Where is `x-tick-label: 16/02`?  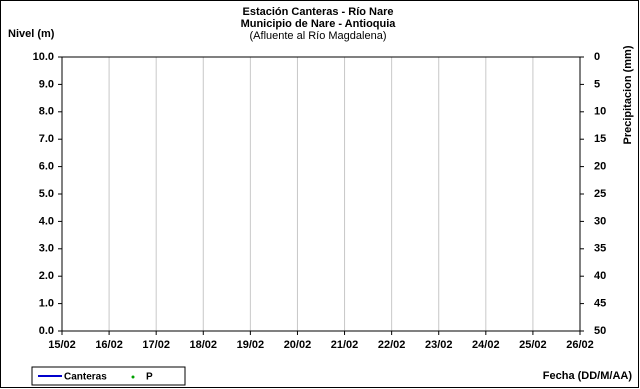
x-tick-label: 16/02 is located at coordinates (109, 345).